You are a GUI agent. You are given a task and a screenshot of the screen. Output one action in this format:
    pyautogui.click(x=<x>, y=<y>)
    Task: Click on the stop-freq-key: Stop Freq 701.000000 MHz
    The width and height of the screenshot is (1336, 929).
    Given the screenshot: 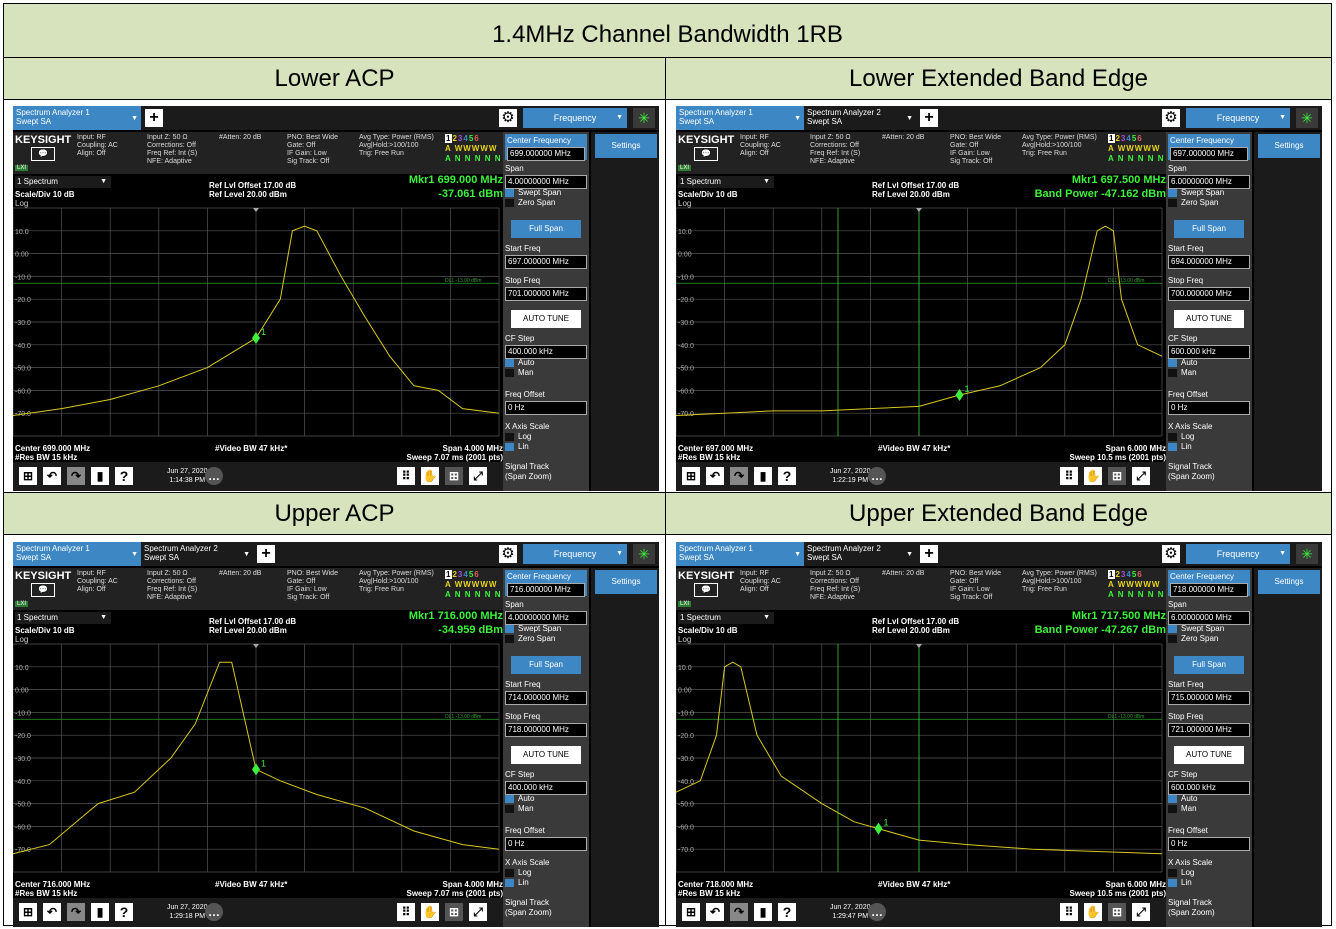 What is the action you would take?
    pyautogui.click(x=546, y=288)
    